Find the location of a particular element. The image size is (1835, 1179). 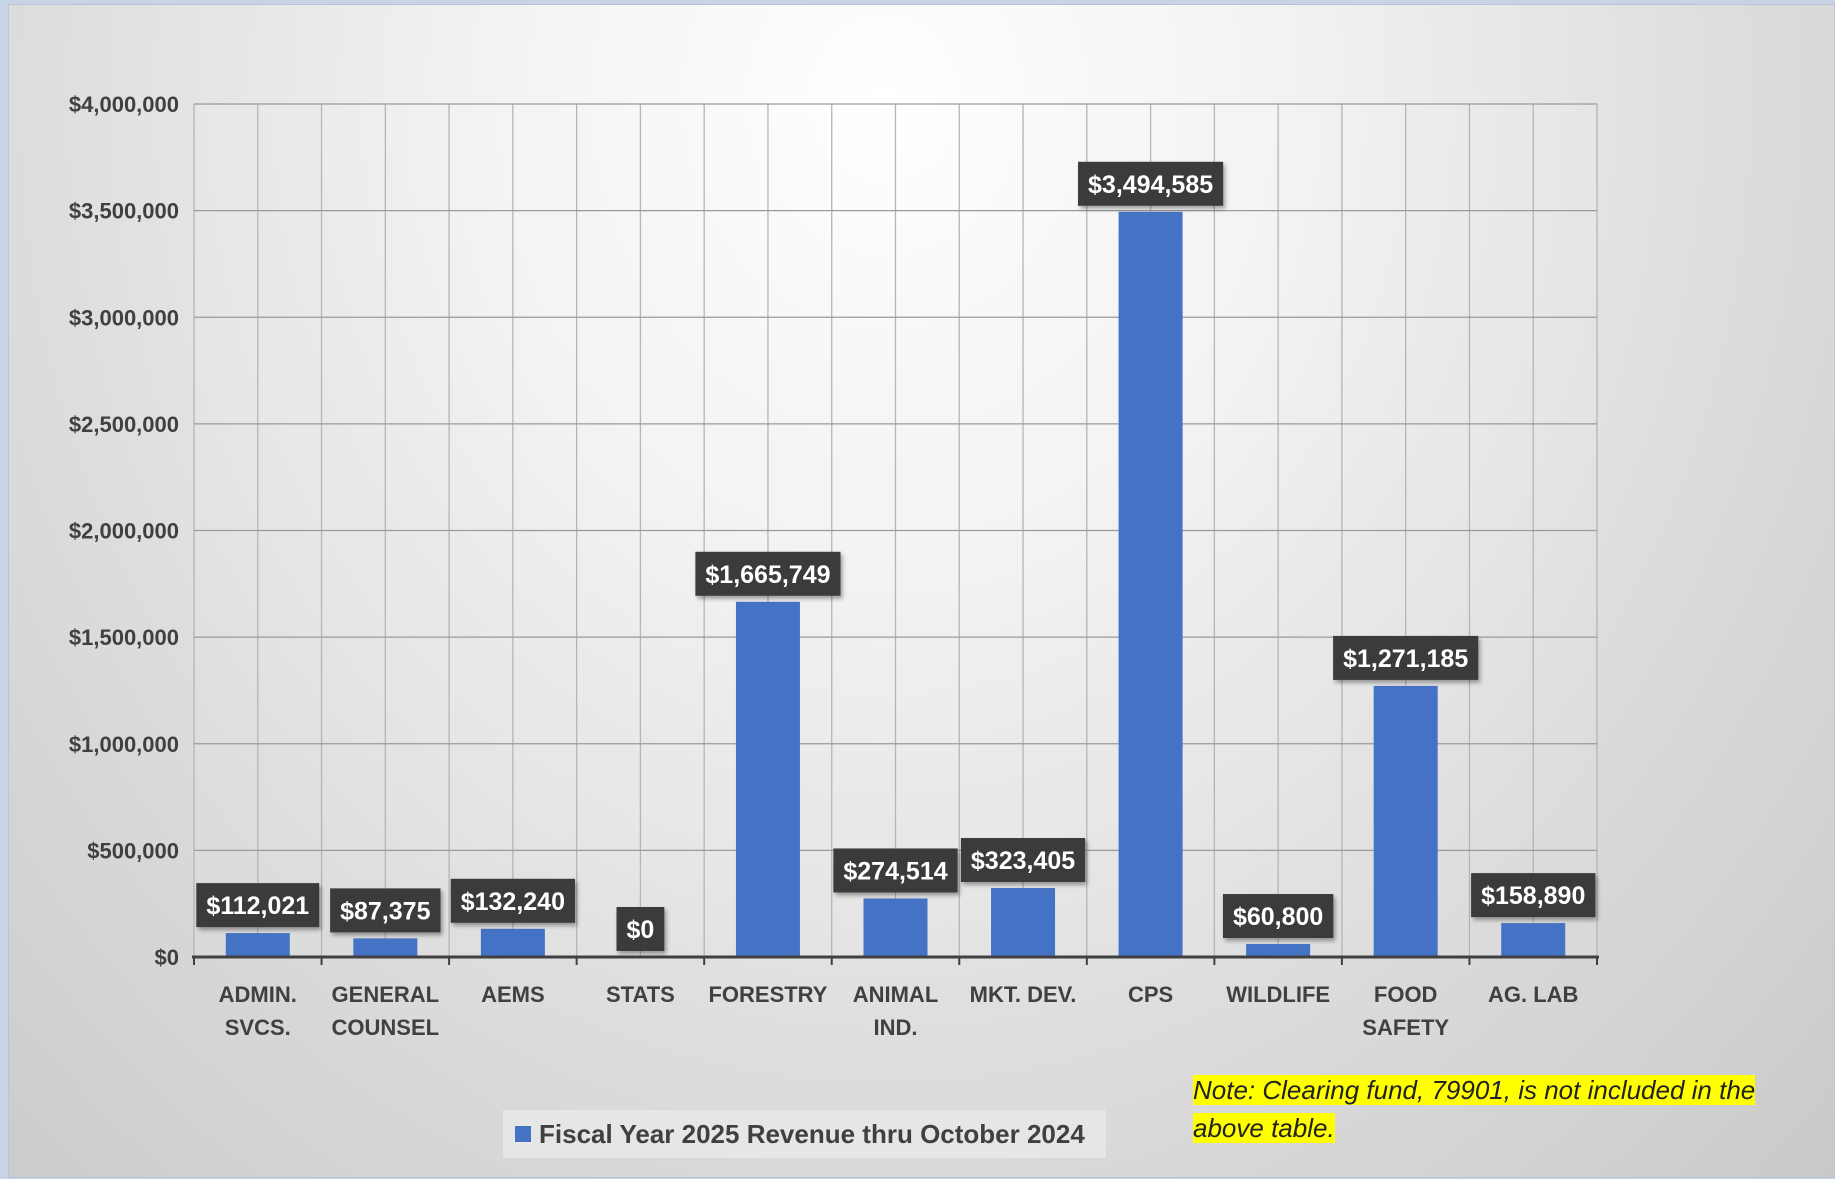

data-label: $112,021 is located at coordinates (258, 905).